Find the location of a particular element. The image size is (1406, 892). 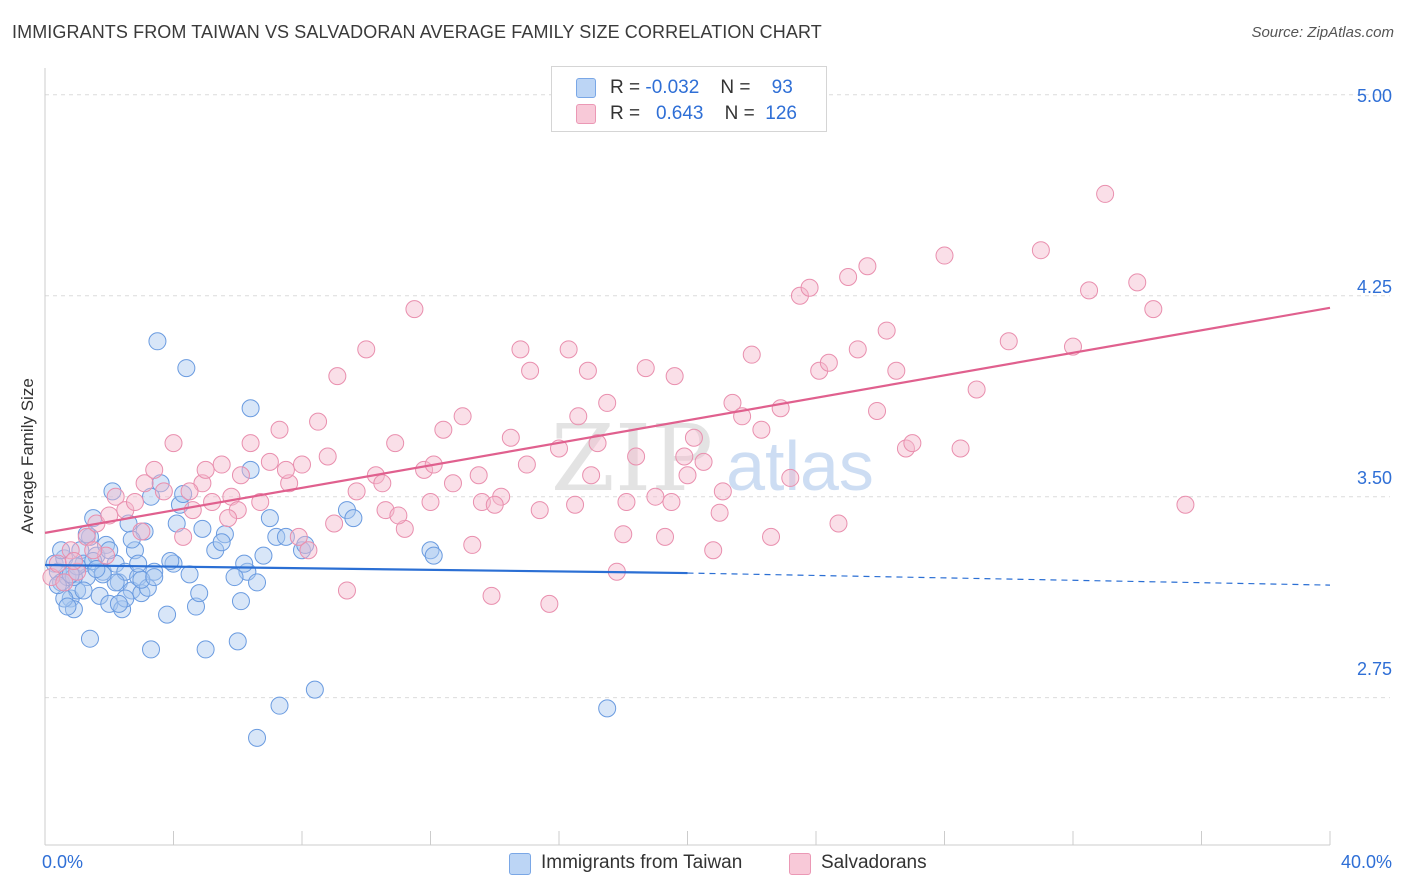

taiwan-trend-line is located at coordinates (366, 569).